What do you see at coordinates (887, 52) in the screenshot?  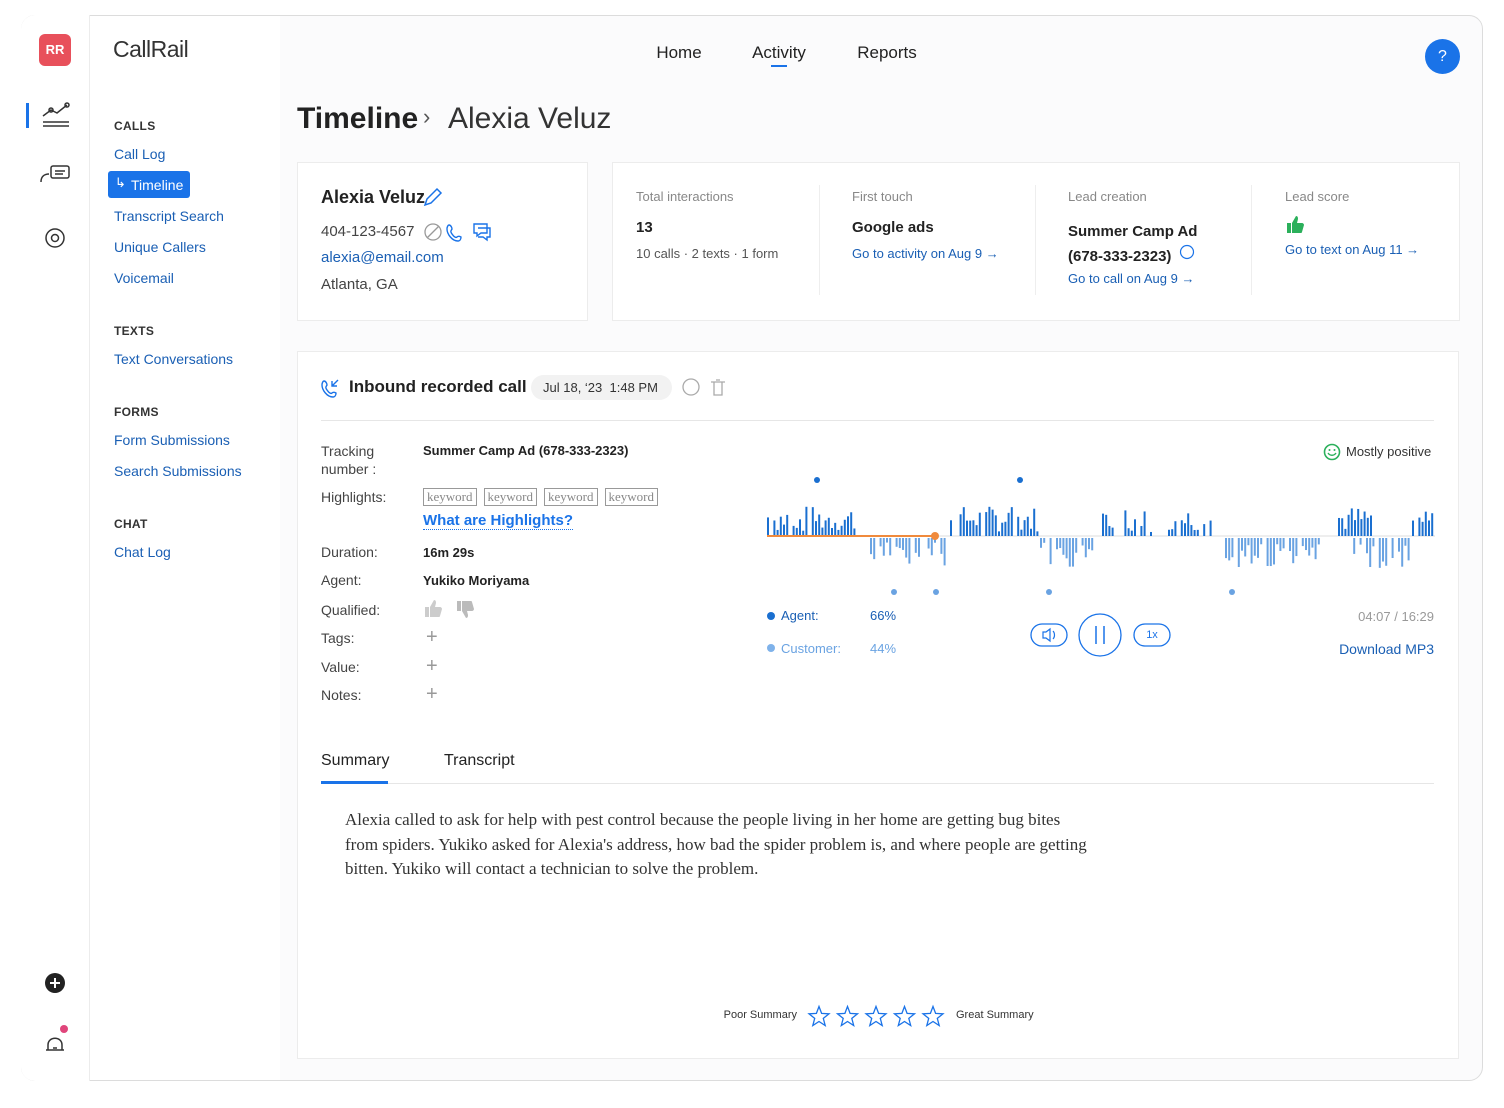 I see `nav-link: Reports` at bounding box center [887, 52].